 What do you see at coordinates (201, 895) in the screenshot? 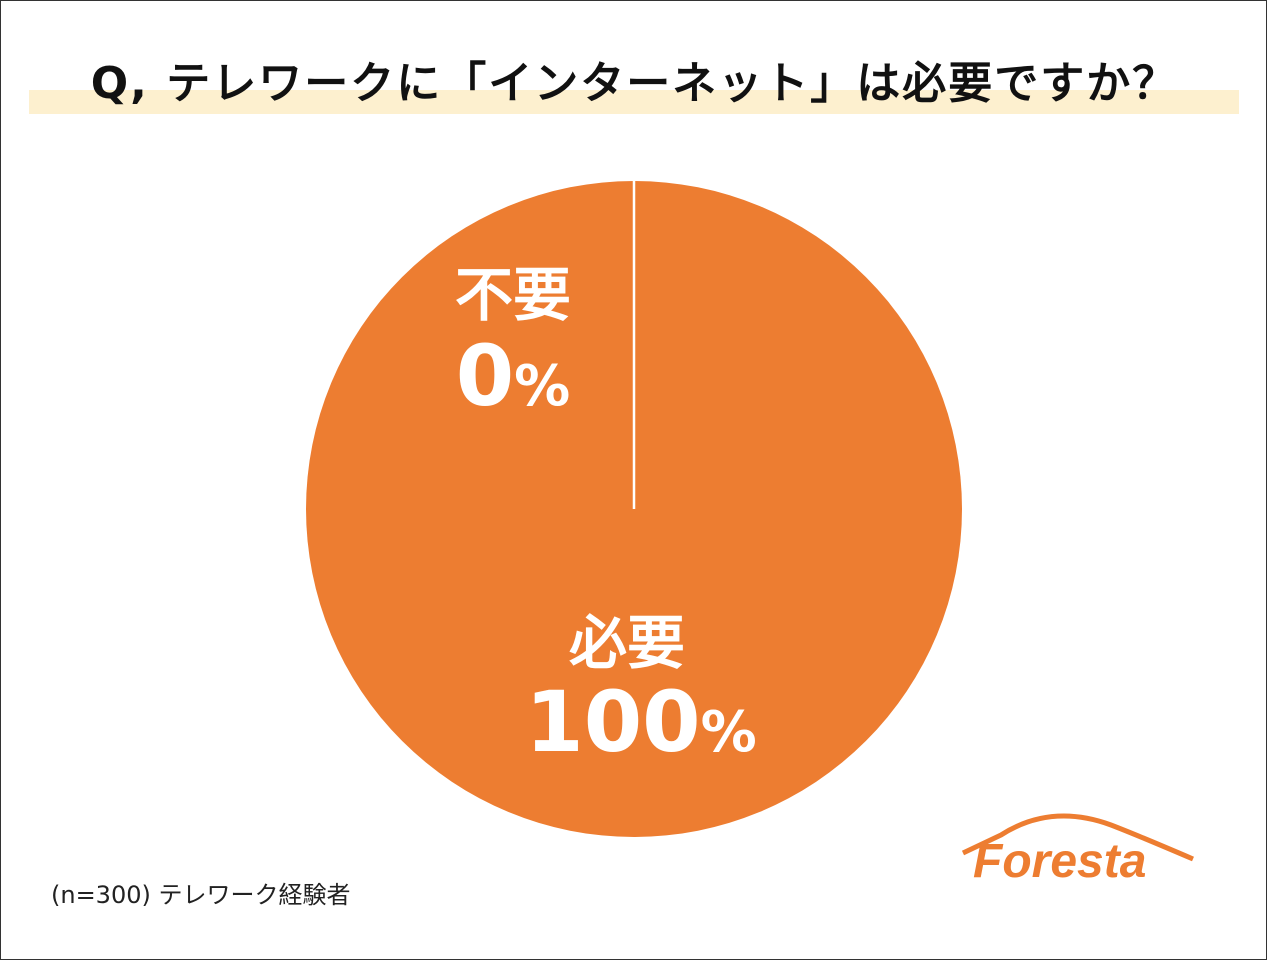
I see `sample-note: (n=300) テレワーク経験者` at bounding box center [201, 895].